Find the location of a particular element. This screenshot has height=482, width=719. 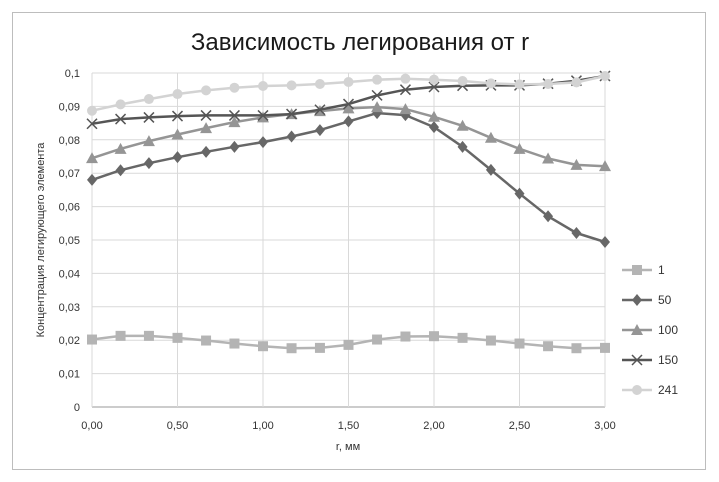

y-tick-label: 0,01 is located at coordinates (69, 375).